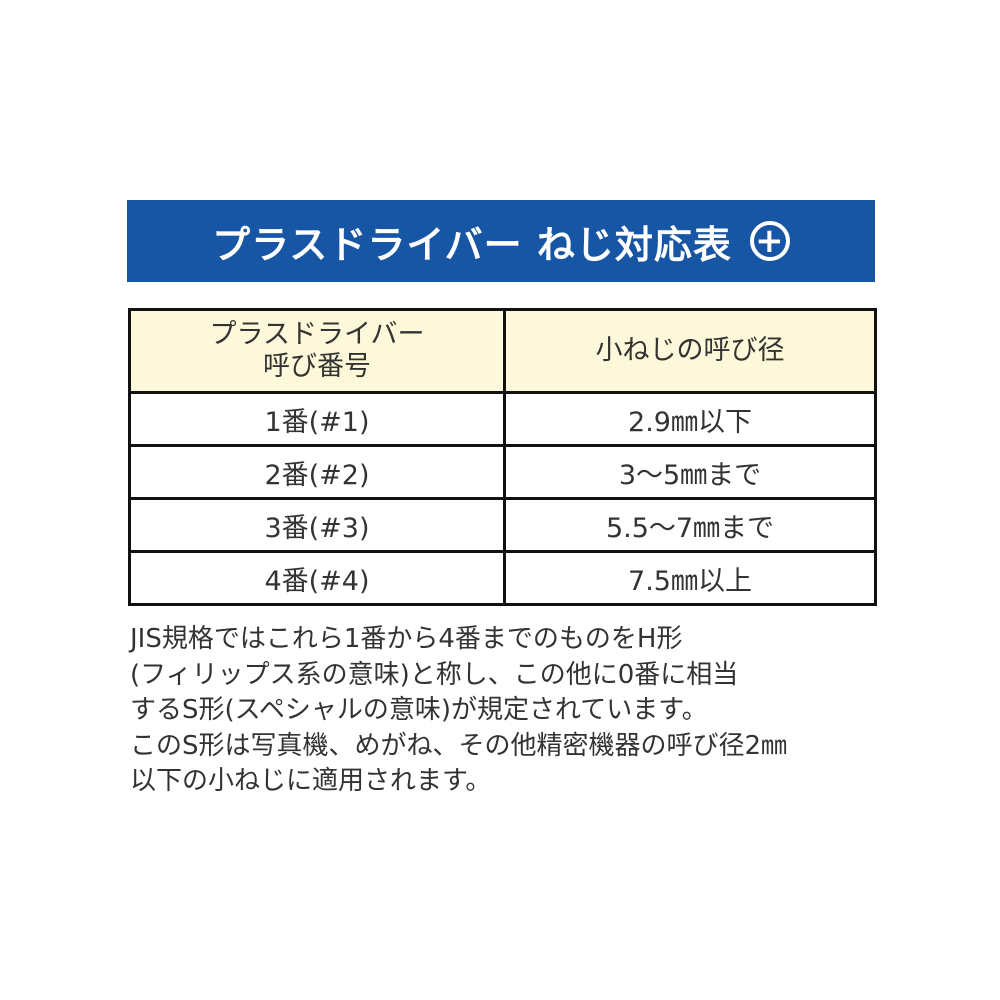 This screenshot has width=1000, height=1000. What do you see at coordinates (317, 525) in the screenshot?
I see `driver-number-cell: 3番(#3)` at bounding box center [317, 525].